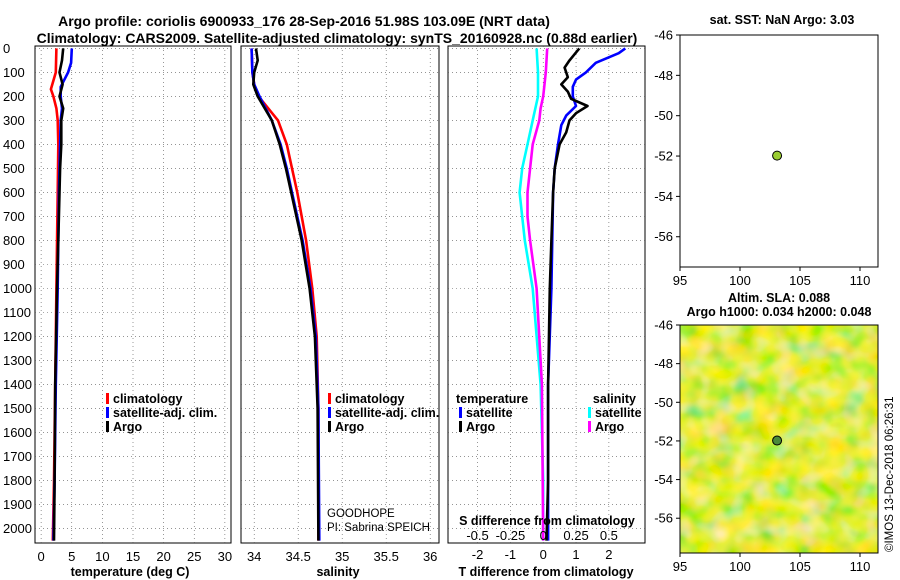 This screenshot has height=580, width=900. Describe the element at coordinates (17, 528) in the screenshot. I see `depth-tick-label: 2000` at that location.